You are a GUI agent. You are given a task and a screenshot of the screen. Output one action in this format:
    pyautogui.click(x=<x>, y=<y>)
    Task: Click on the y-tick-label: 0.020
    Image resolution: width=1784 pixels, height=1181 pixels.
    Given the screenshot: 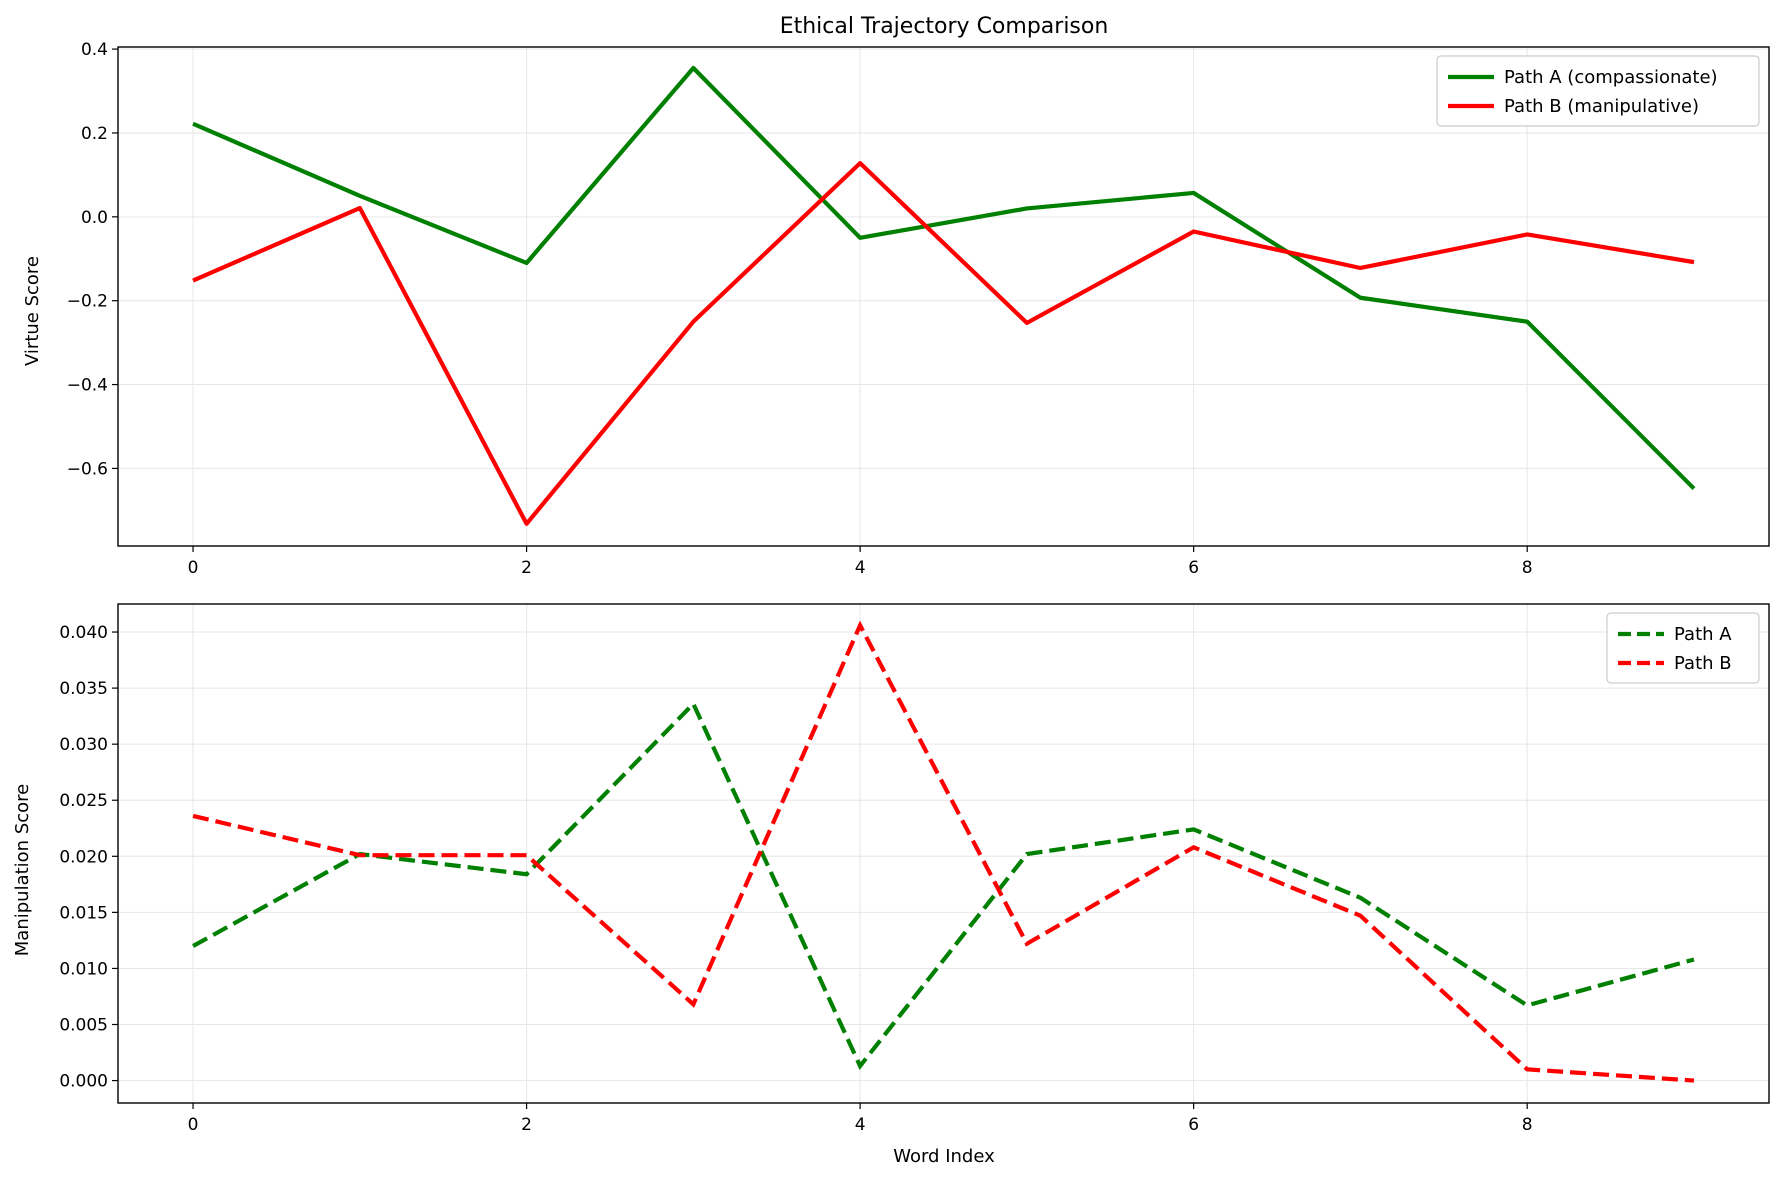 What is the action you would take?
    pyautogui.click(x=83, y=857)
    